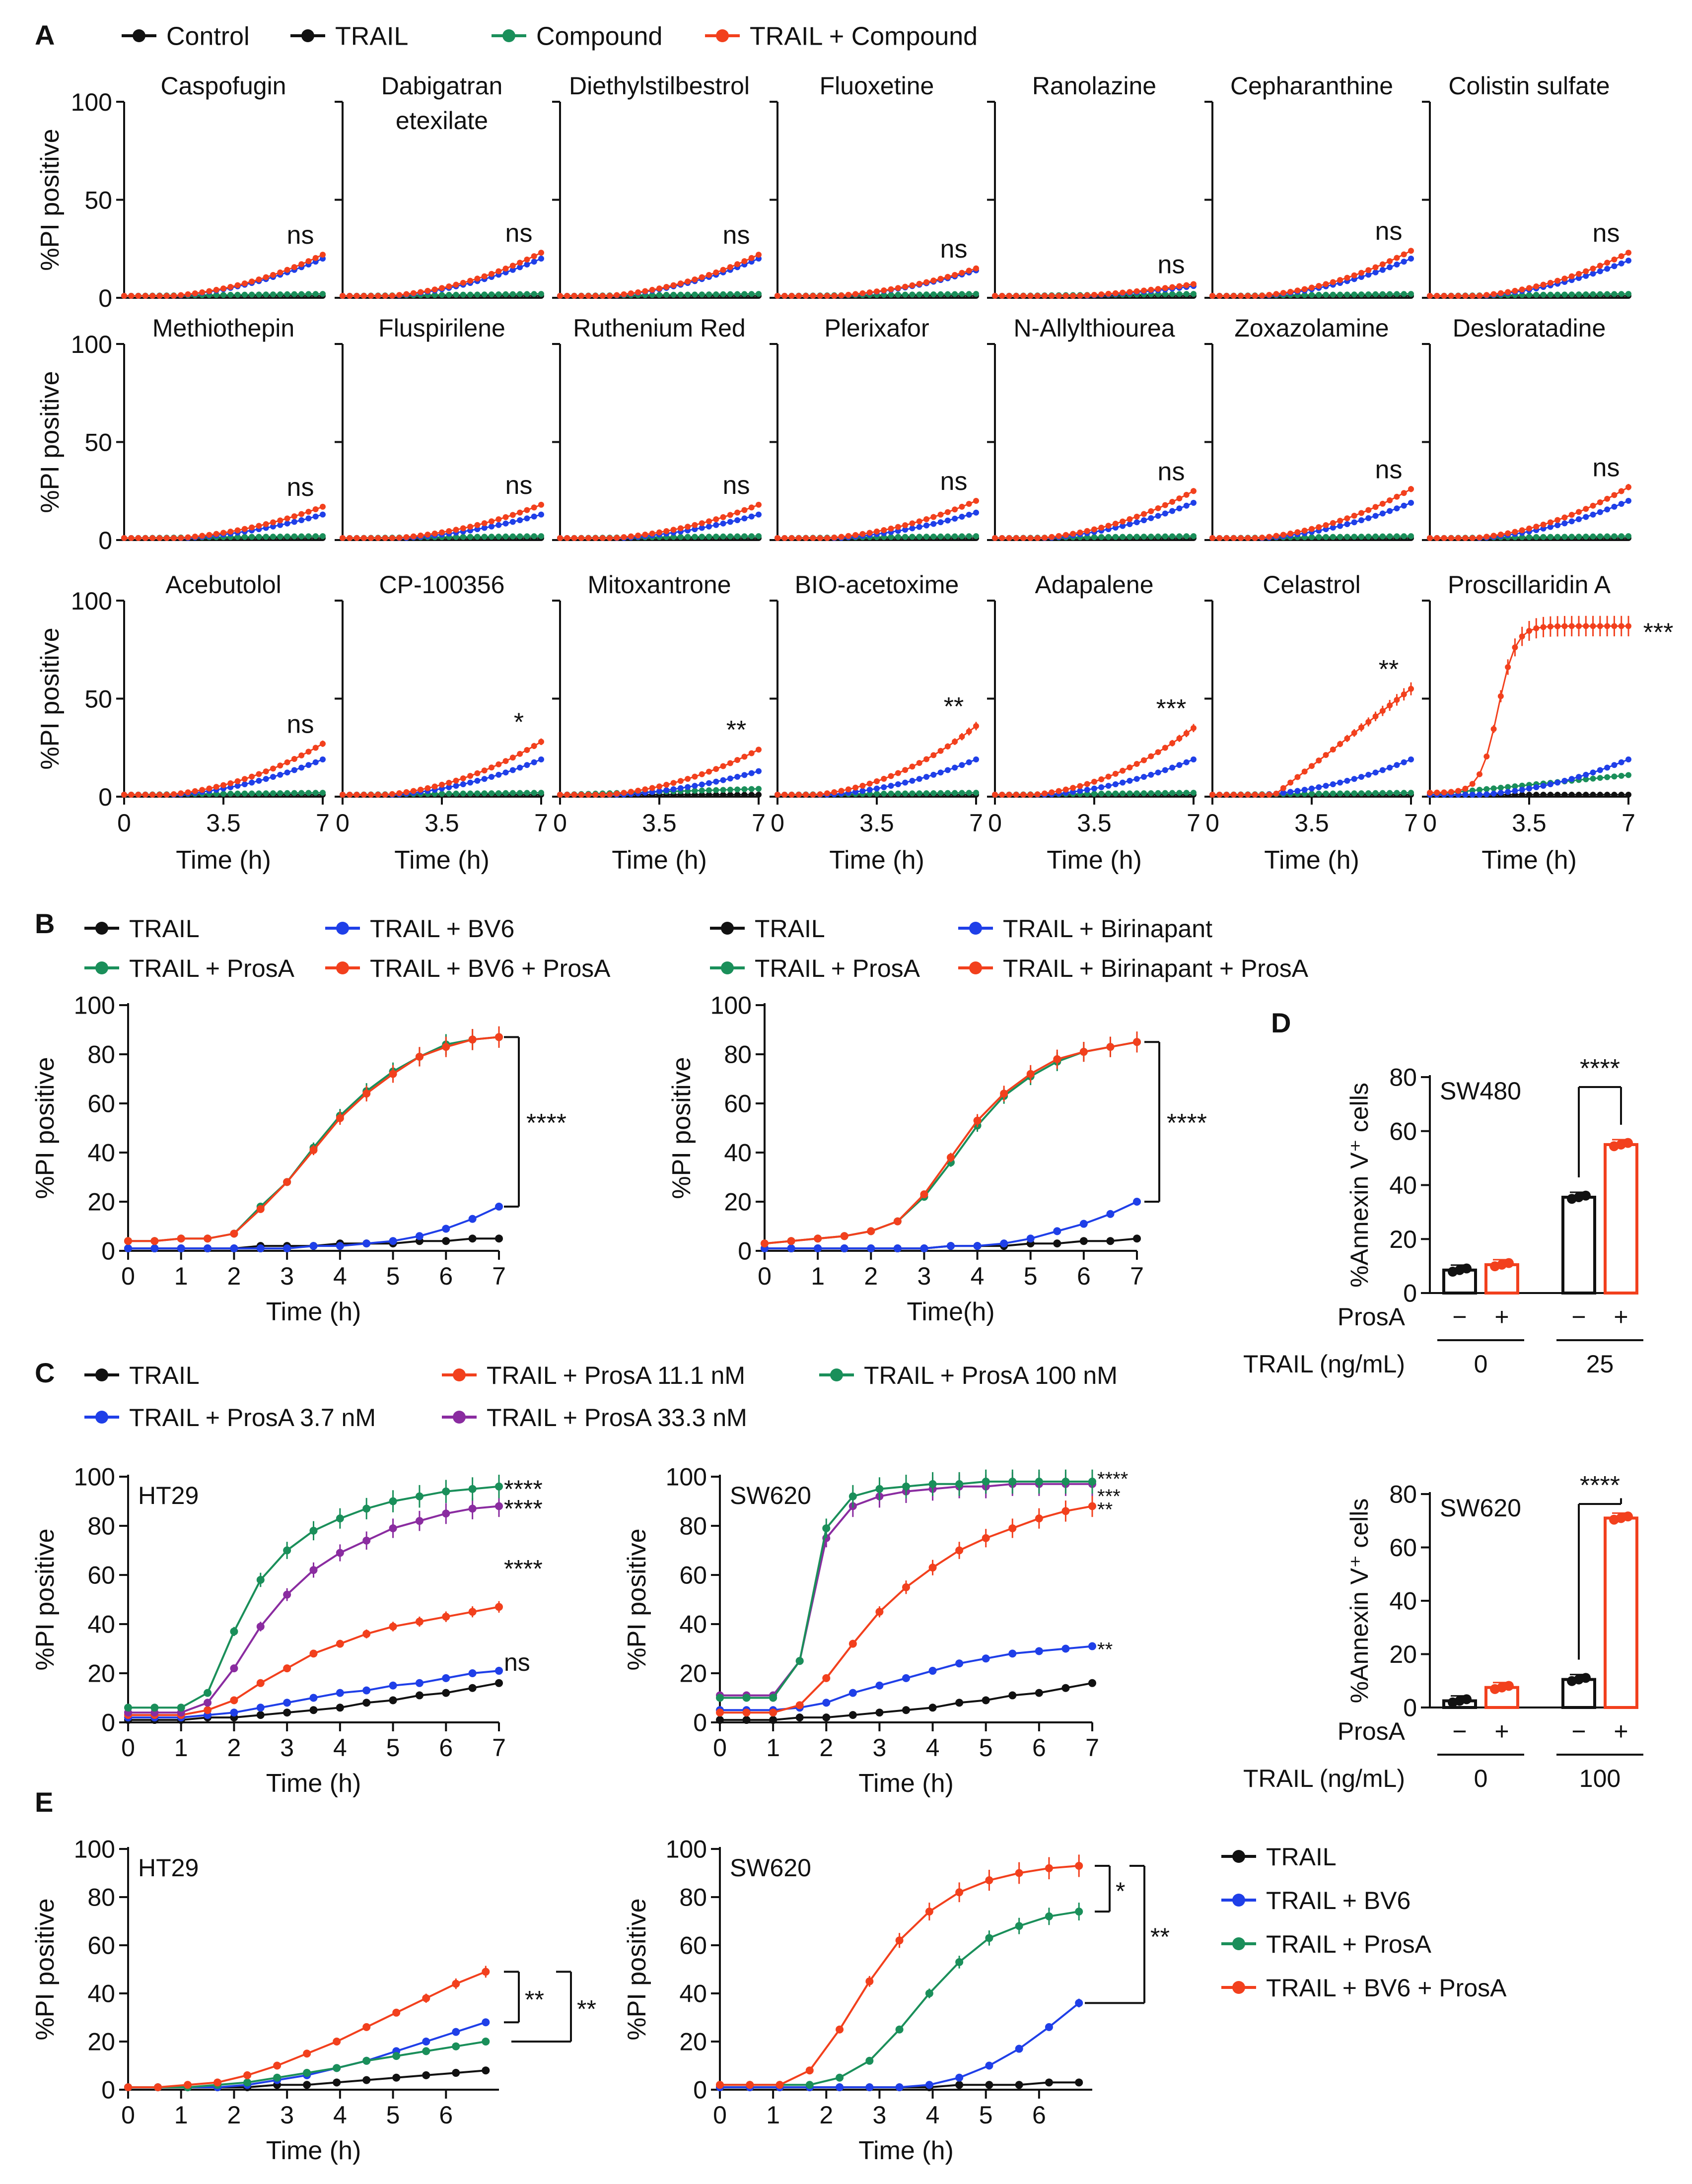  What do you see at coordinates (1085, 929) in the screenshot?
I see `legend-item: TRAIL + Birinapant` at bounding box center [1085, 929].